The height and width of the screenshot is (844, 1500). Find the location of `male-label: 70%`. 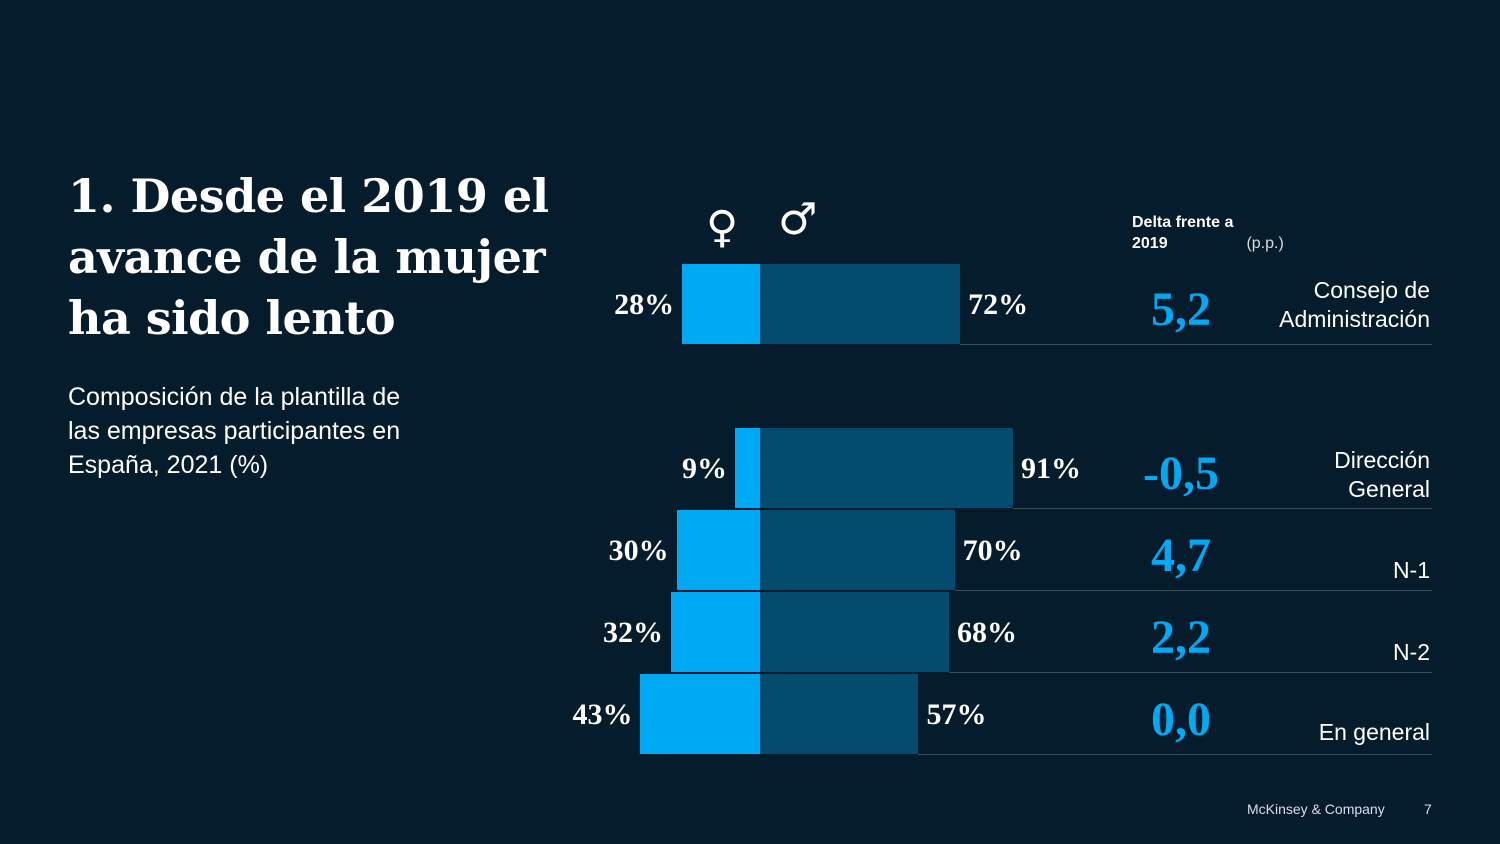

male-label: 70% is located at coordinates (992, 550).